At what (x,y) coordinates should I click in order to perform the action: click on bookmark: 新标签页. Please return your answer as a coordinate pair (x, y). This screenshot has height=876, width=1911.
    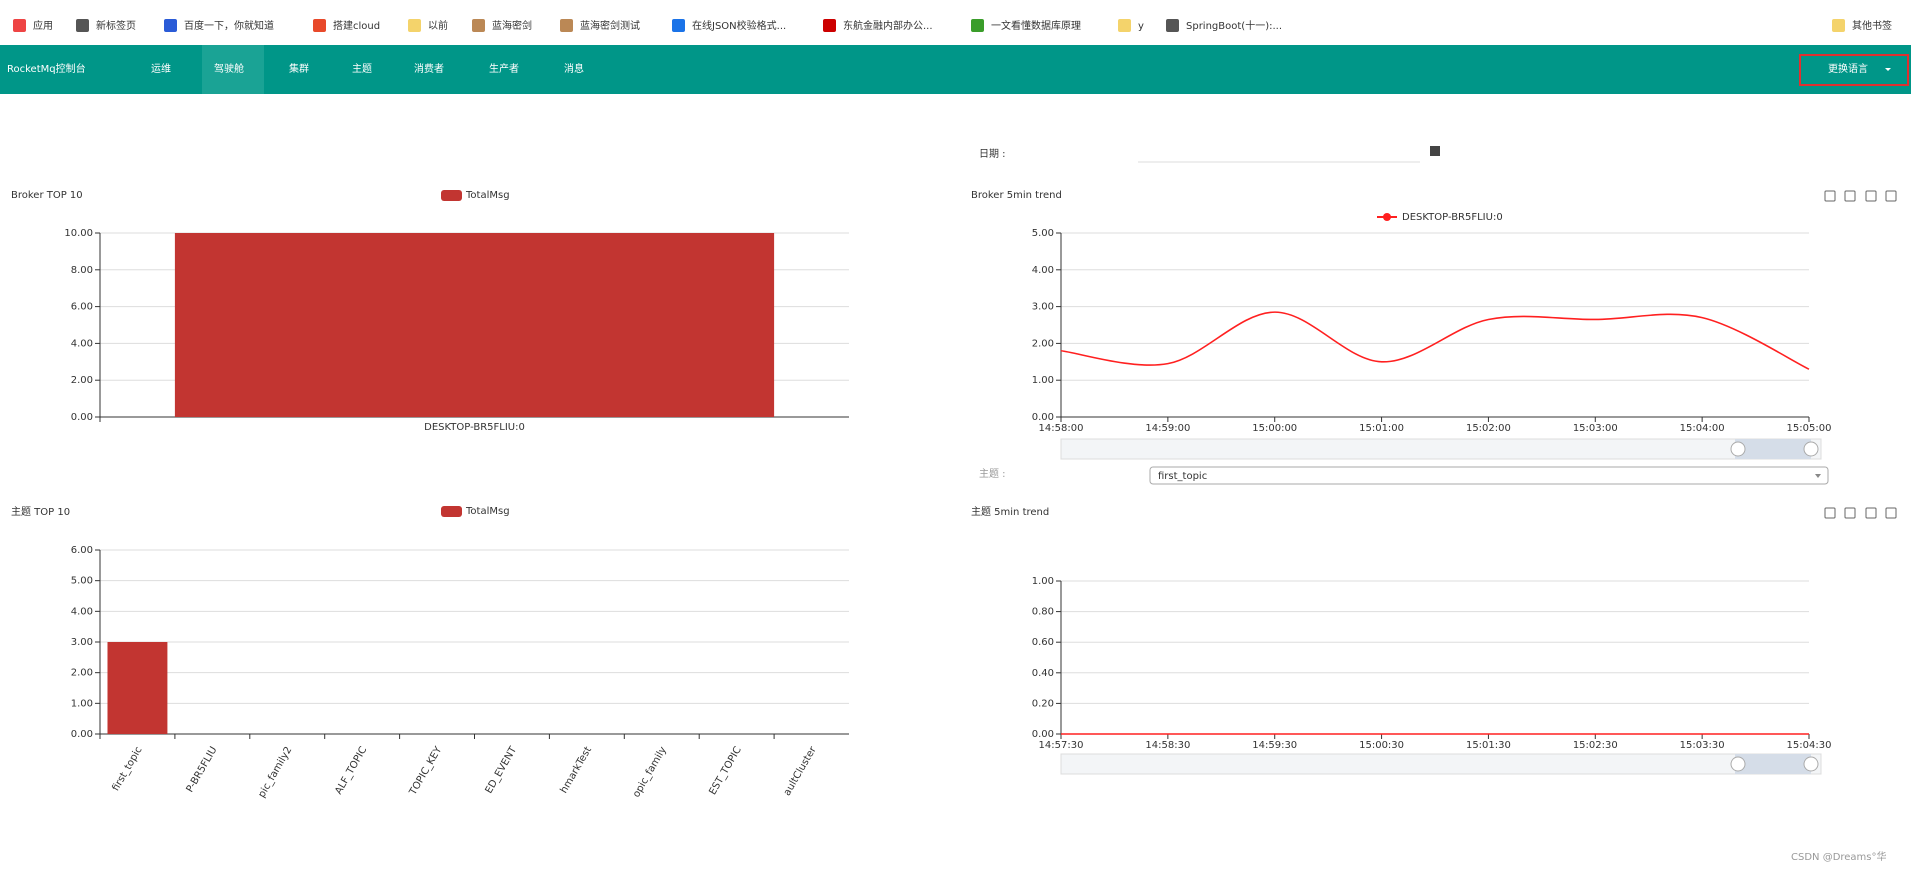
    Looking at the image, I should click on (116, 25).